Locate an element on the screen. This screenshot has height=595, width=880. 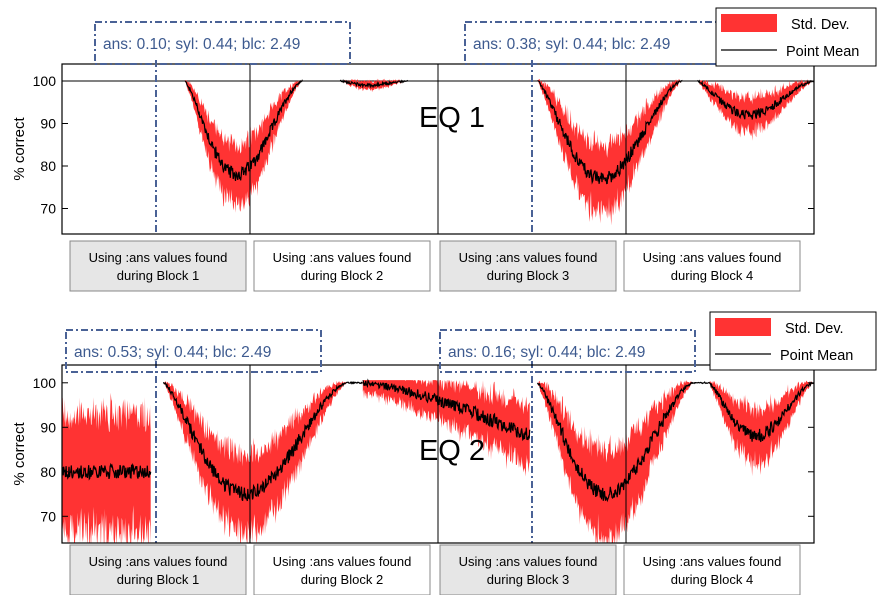
annotation-text: ans: 0.10; syl: 0.44; blc: 2.49 is located at coordinates (201, 44).